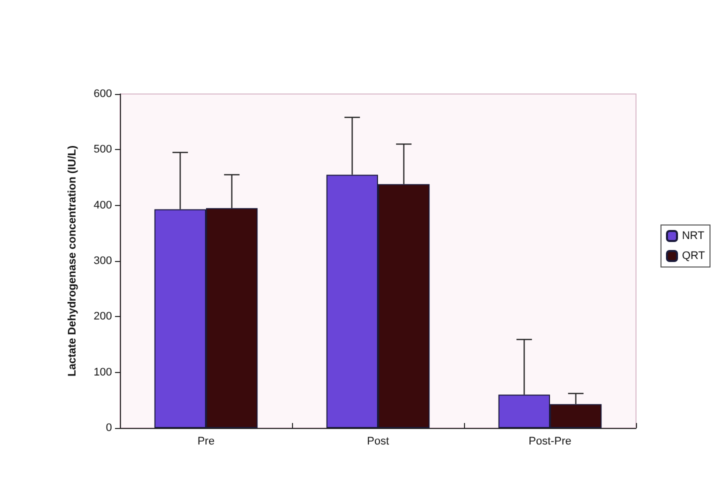 The image size is (722, 492). Describe the element at coordinates (103, 316) in the screenshot. I see `y-tick-label: 200` at that location.